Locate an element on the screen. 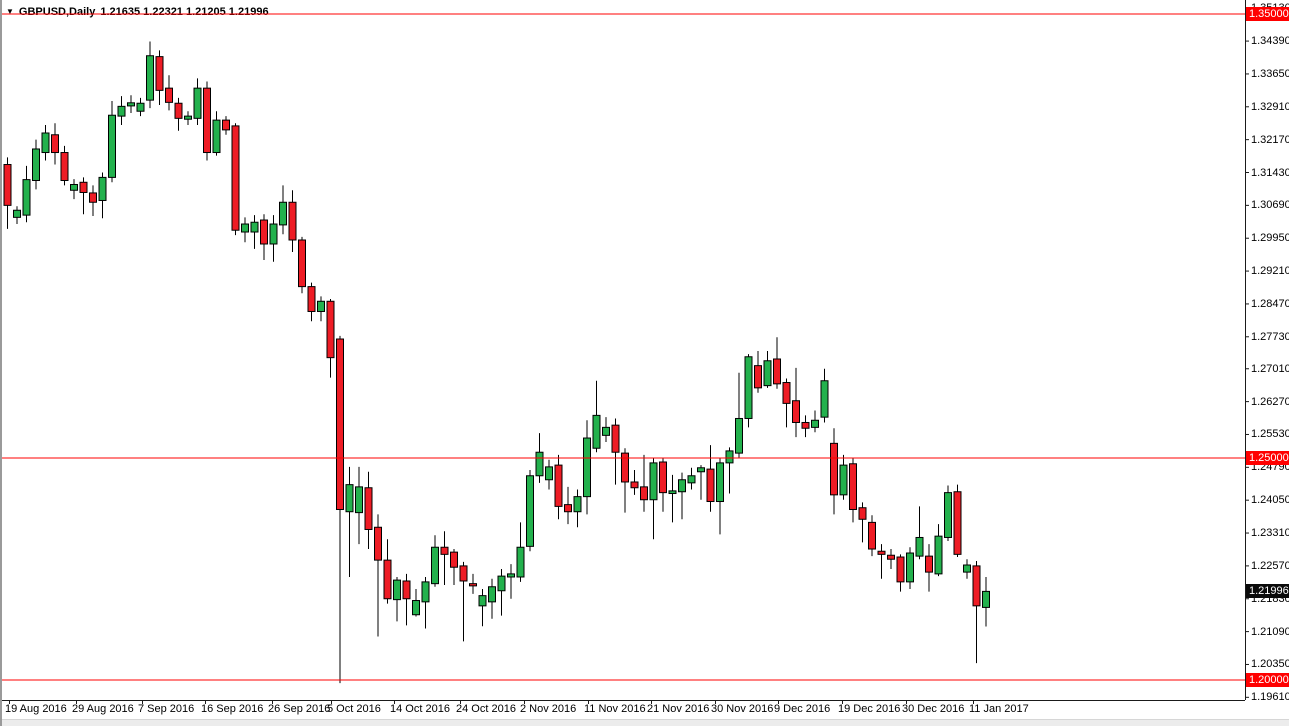 The image size is (1289, 726). price-tick-label: 1.30690 is located at coordinates (1270, 205).